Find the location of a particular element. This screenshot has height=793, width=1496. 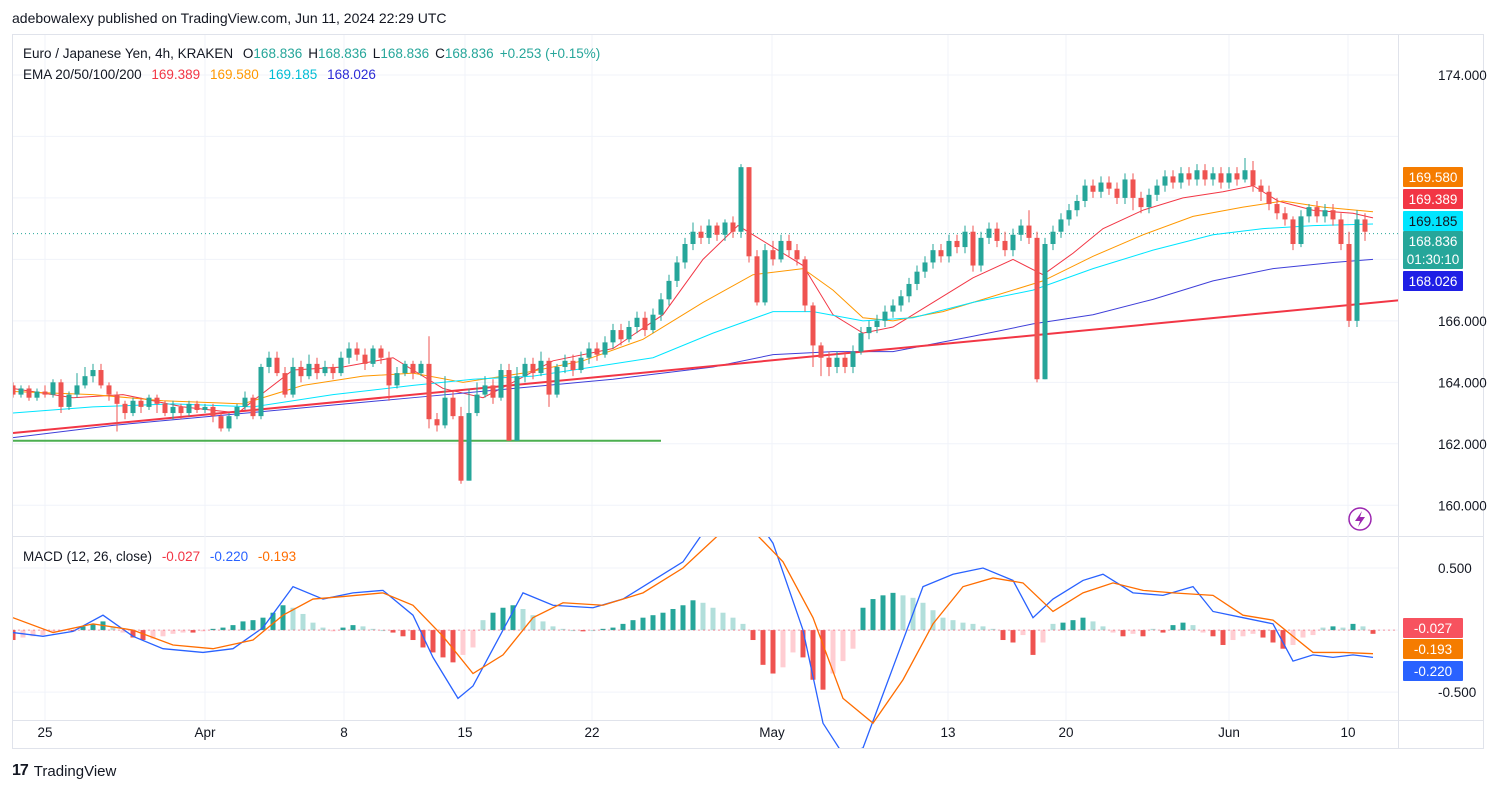

ema20-value: 169.389 is located at coordinates (176, 74).